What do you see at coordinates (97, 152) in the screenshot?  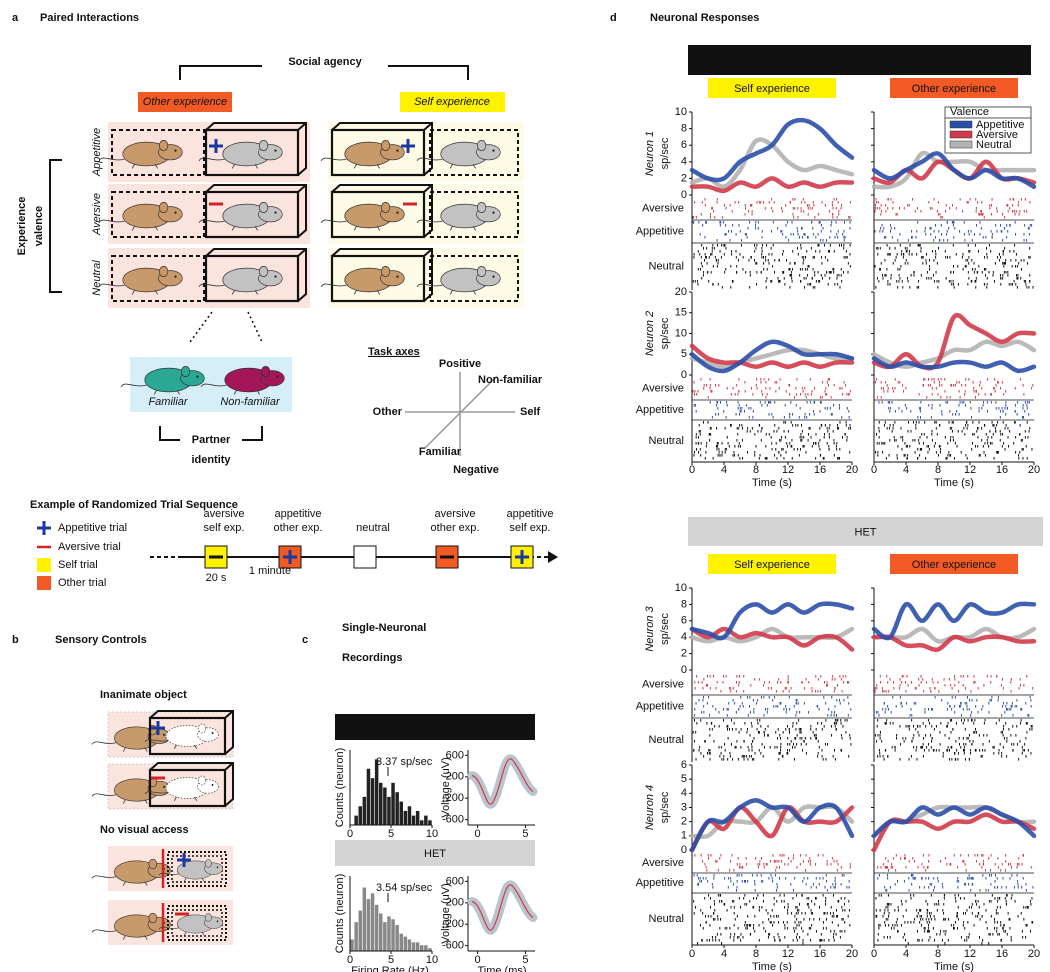 I see `row-label: Appetitive` at bounding box center [97, 152].